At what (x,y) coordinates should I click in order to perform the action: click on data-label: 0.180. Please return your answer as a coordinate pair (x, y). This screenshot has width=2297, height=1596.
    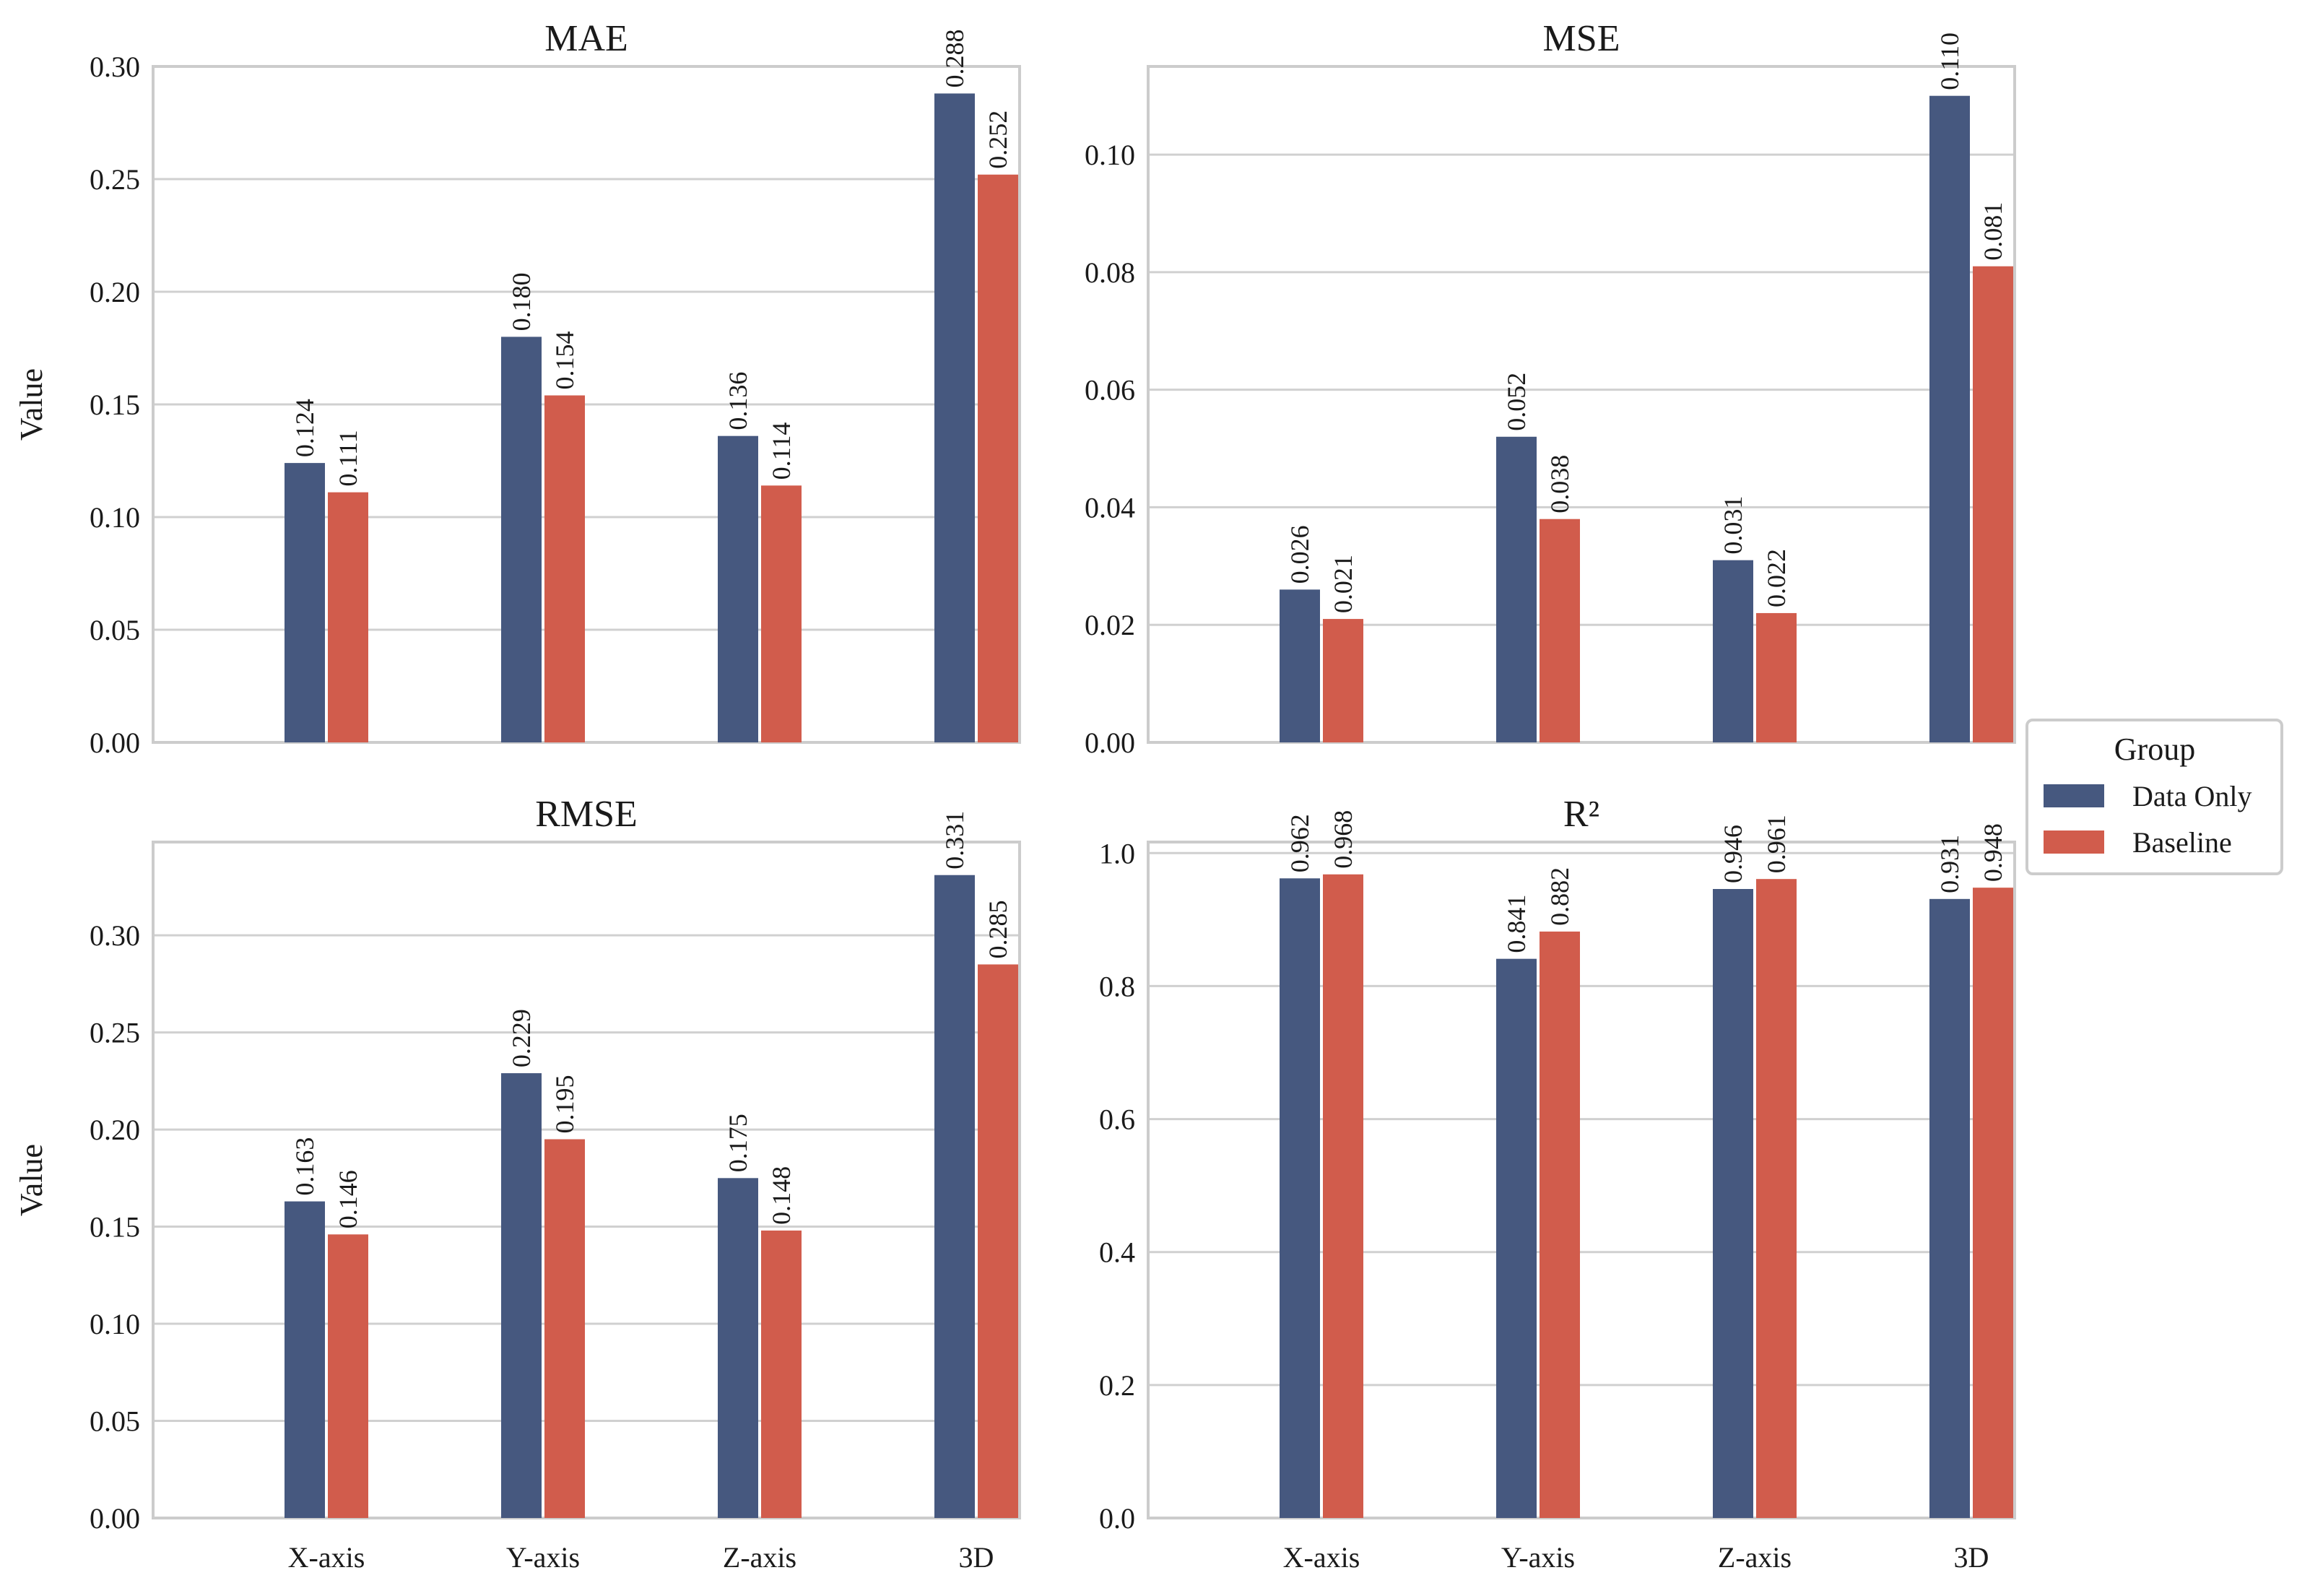
    Looking at the image, I should click on (521, 301).